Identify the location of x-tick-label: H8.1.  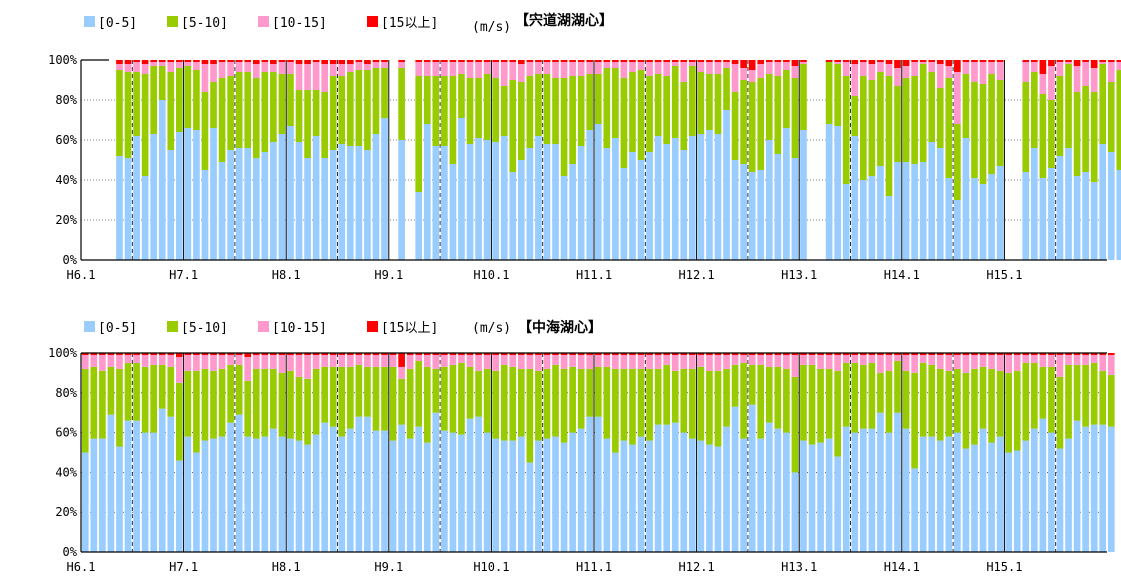
(286, 275).